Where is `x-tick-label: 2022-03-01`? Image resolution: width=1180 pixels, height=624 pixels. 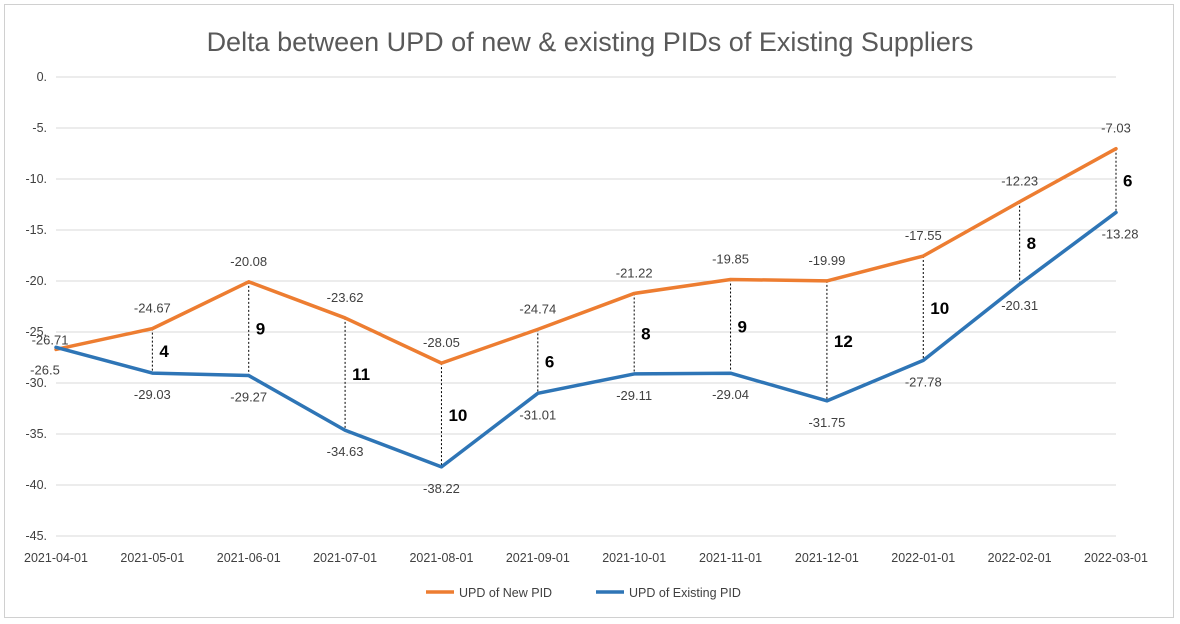
x-tick-label: 2022-03-01 is located at coordinates (1116, 558).